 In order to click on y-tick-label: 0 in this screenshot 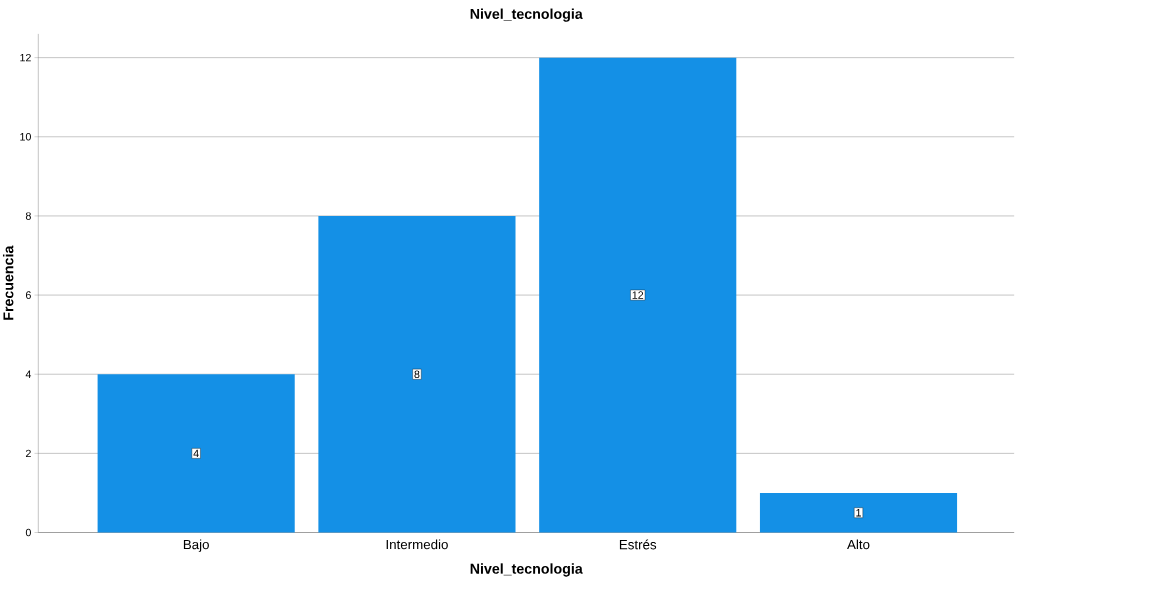, I will do `click(28, 532)`.